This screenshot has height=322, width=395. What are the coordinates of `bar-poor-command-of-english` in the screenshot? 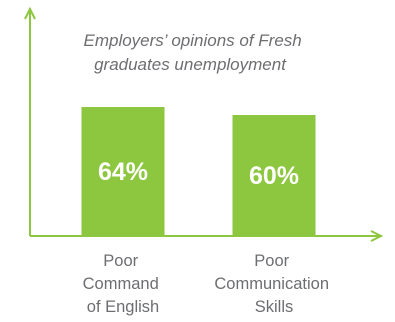 It's located at (123, 171).